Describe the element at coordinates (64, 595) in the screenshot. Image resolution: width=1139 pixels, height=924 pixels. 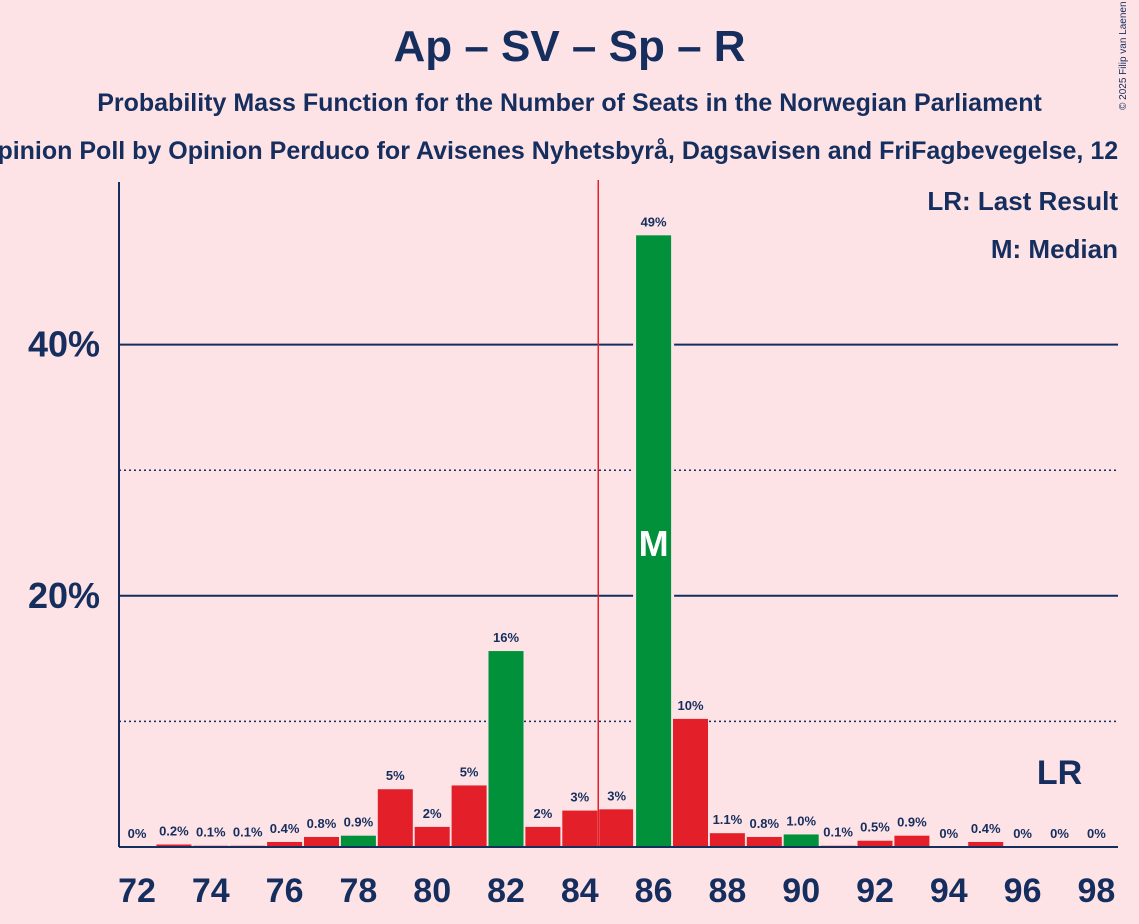
I see `y-tick-label: 20%` at that location.